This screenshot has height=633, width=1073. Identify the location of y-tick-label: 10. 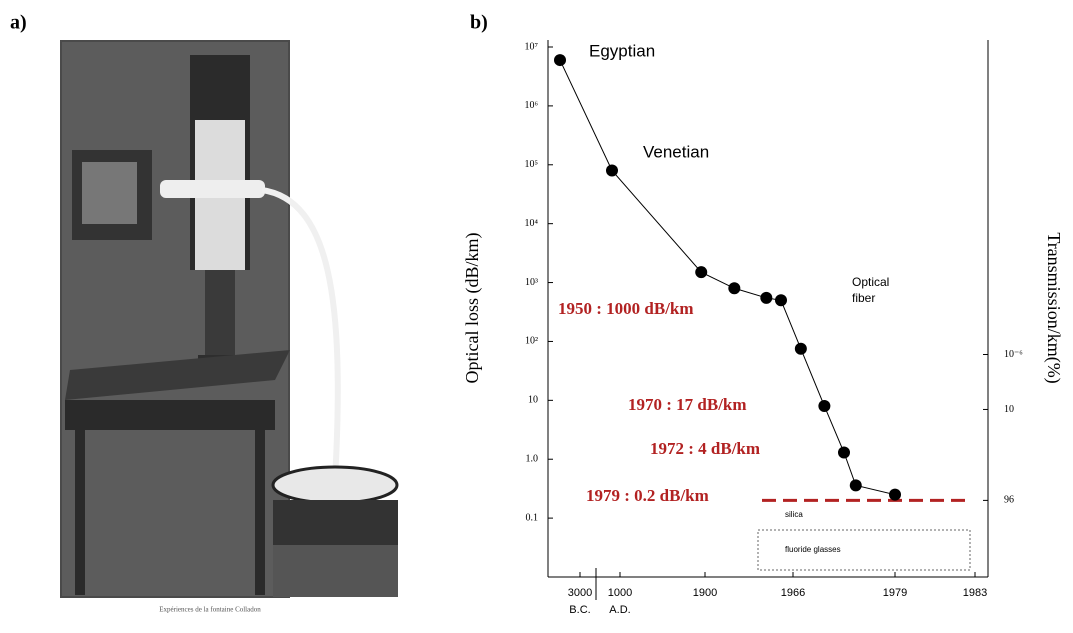
(533, 400).